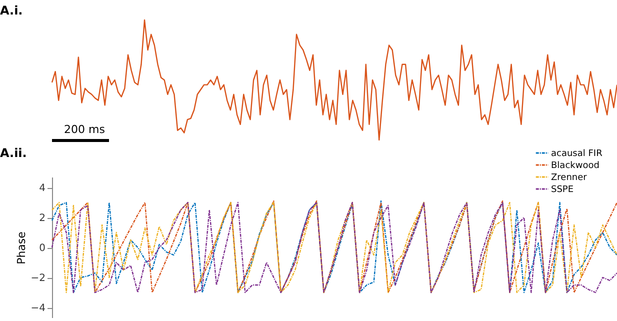 The image size is (617, 321). What do you see at coordinates (569, 178) in the screenshot?
I see `legend-label: Zrenner` at bounding box center [569, 178].